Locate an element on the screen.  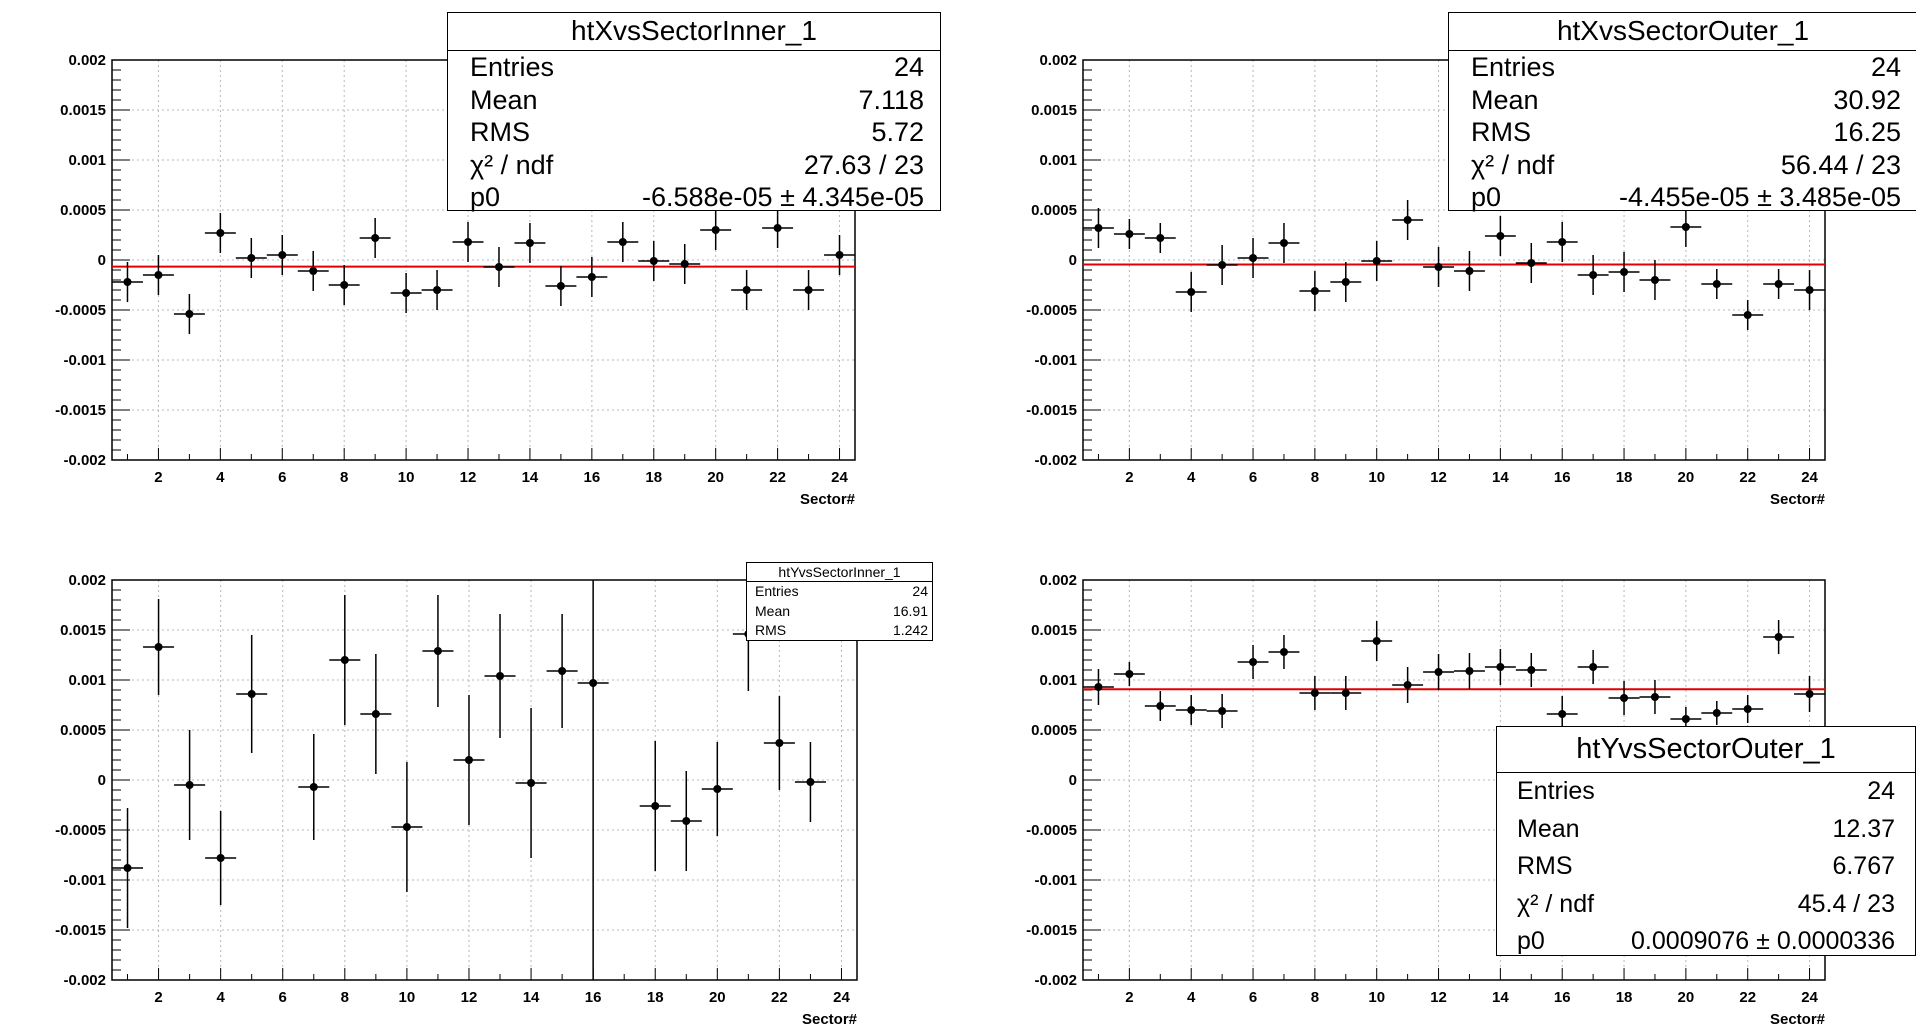
x-tick-label: 6 is located at coordinates (1253, 997).